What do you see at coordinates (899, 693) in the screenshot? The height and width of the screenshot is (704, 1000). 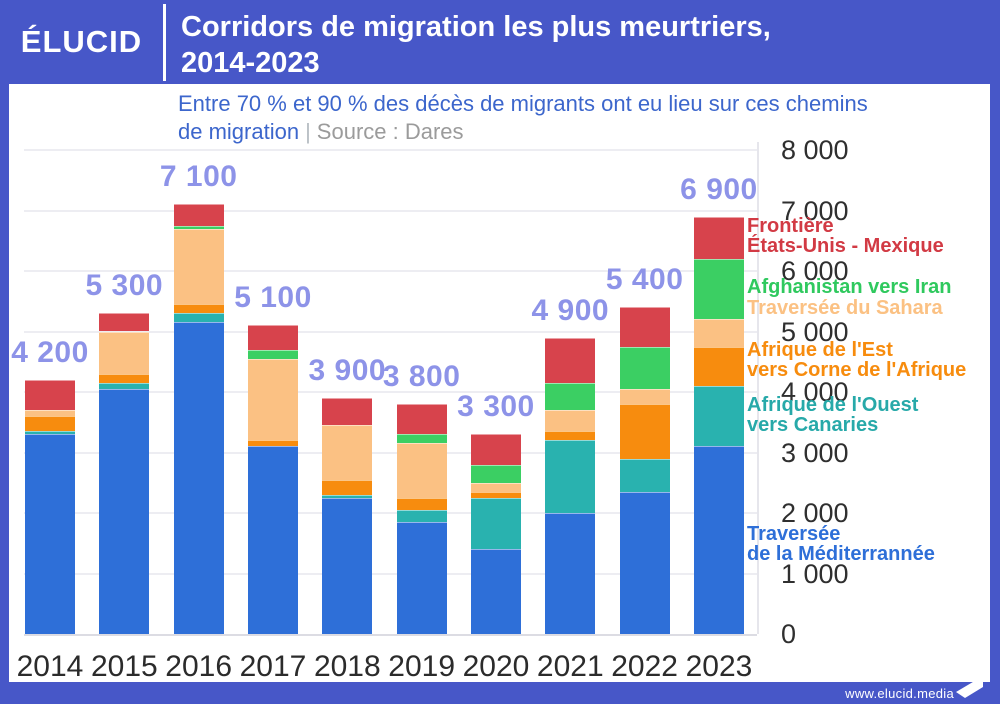 I see `footer-url: www.elucid.media` at bounding box center [899, 693].